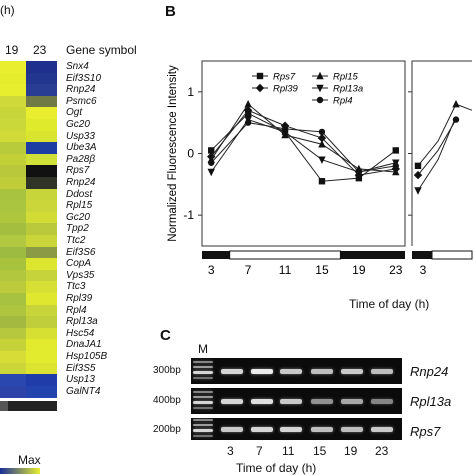 Image resolution: width=474 pixels, height=475 pixels. What do you see at coordinates (76, 287) in the screenshot?
I see `gene-label: Ttc3` at bounding box center [76, 287].